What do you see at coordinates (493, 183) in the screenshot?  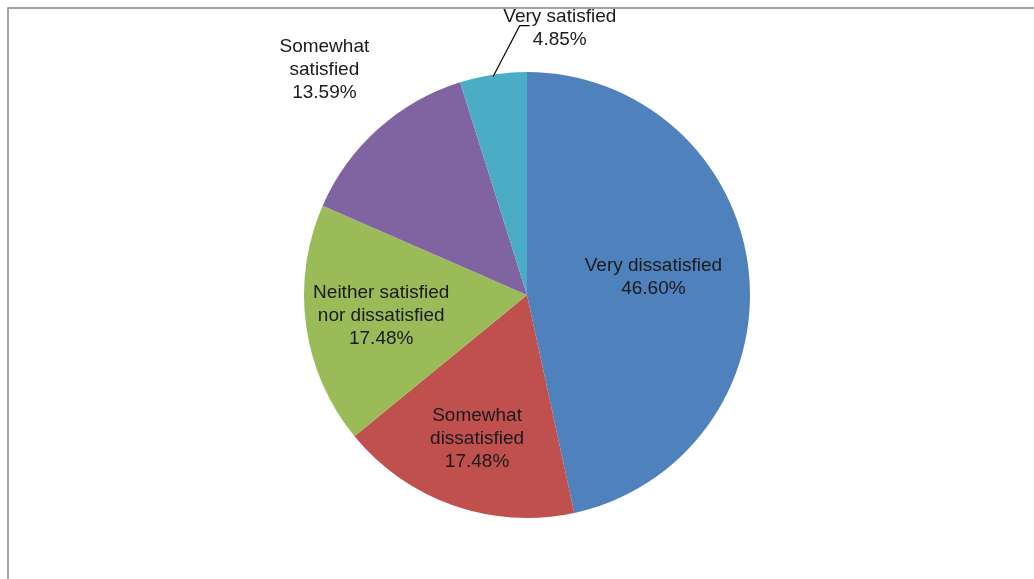 I see `pie-slice` at bounding box center [493, 183].